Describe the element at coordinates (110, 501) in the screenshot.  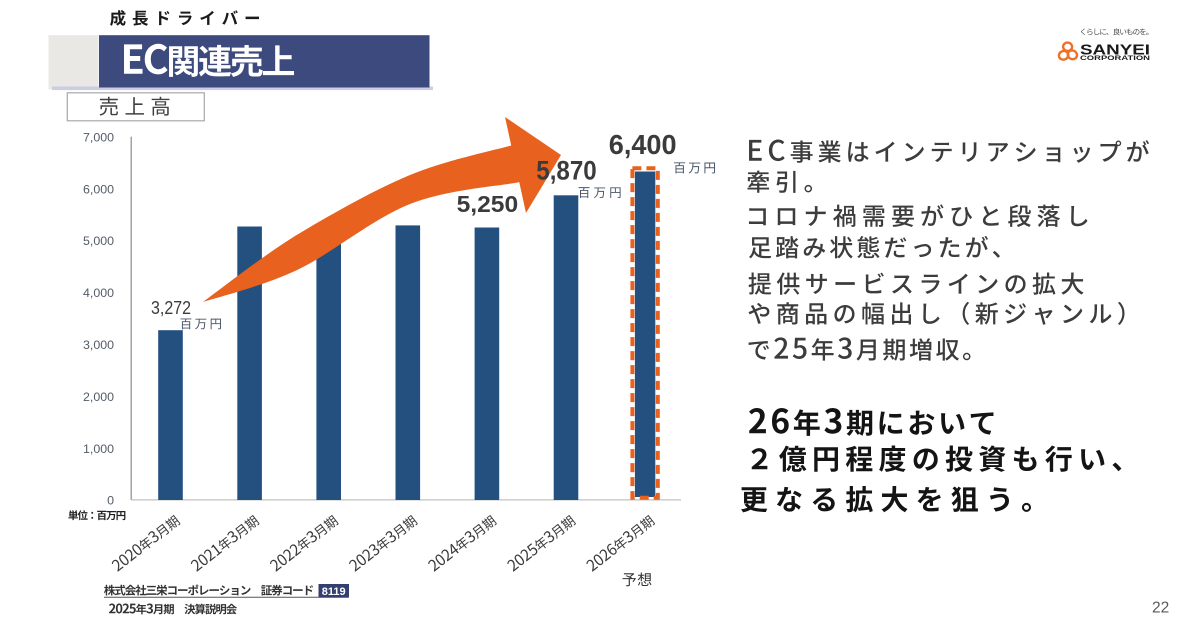
I see `svg-text: 0` at that location.